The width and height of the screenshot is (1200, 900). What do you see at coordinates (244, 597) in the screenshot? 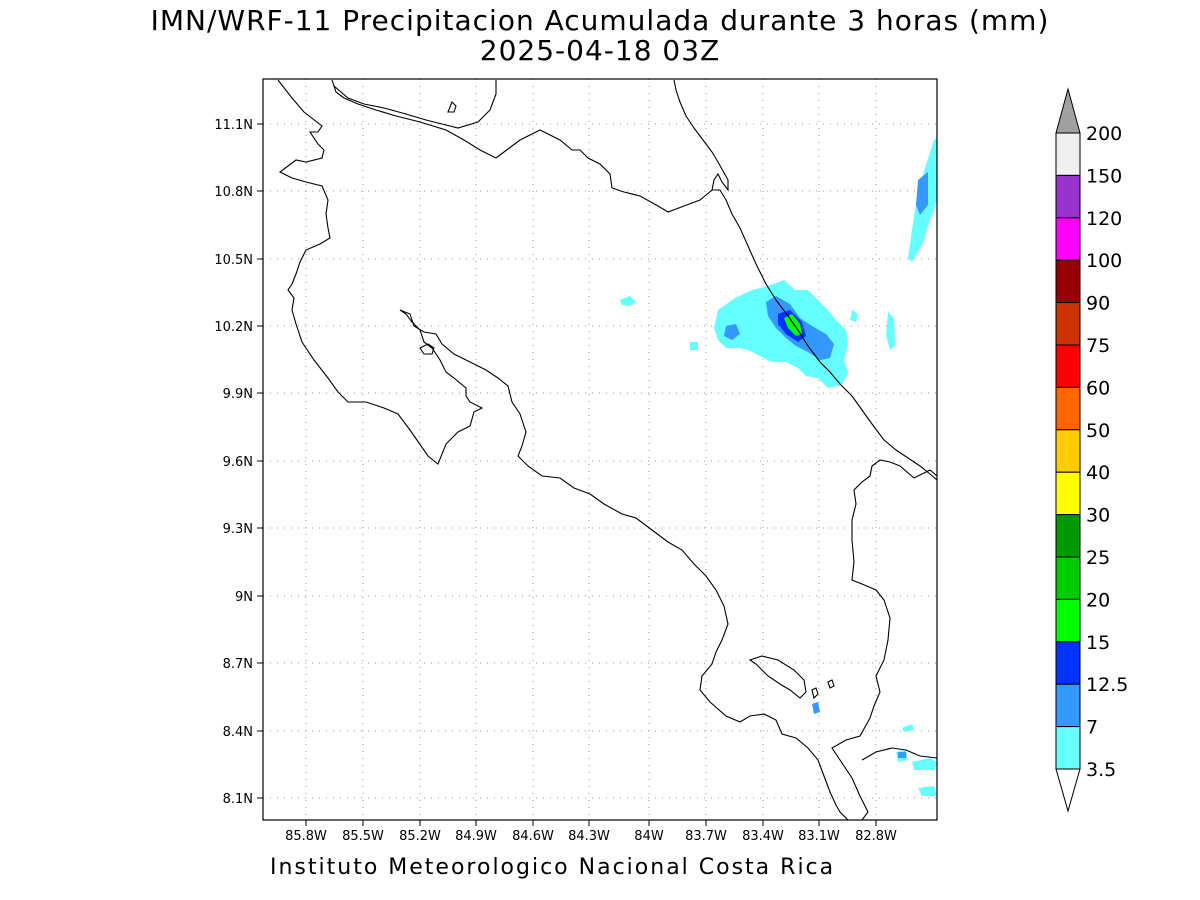
I see `lat-tick-label: 9N` at bounding box center [244, 597].